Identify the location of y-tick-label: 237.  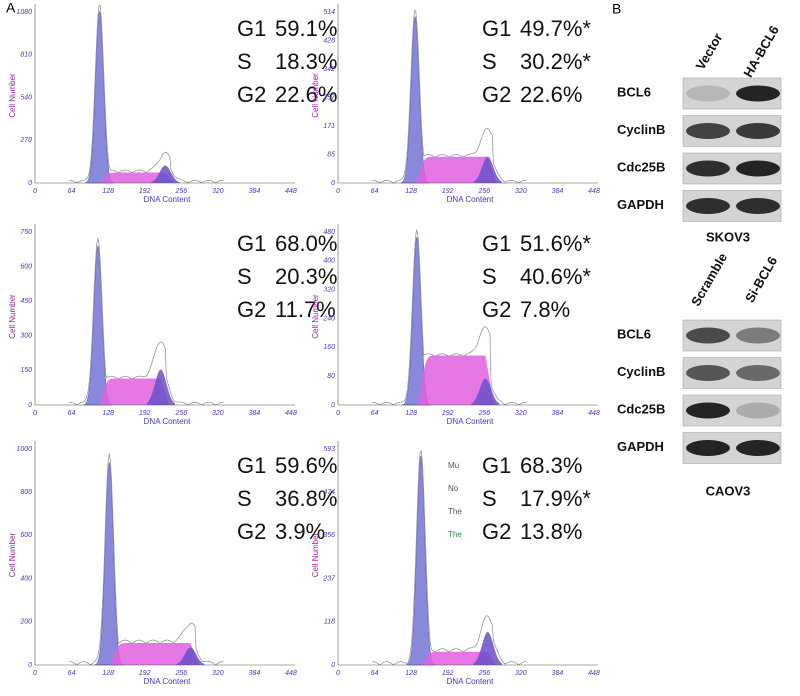
(329, 578).